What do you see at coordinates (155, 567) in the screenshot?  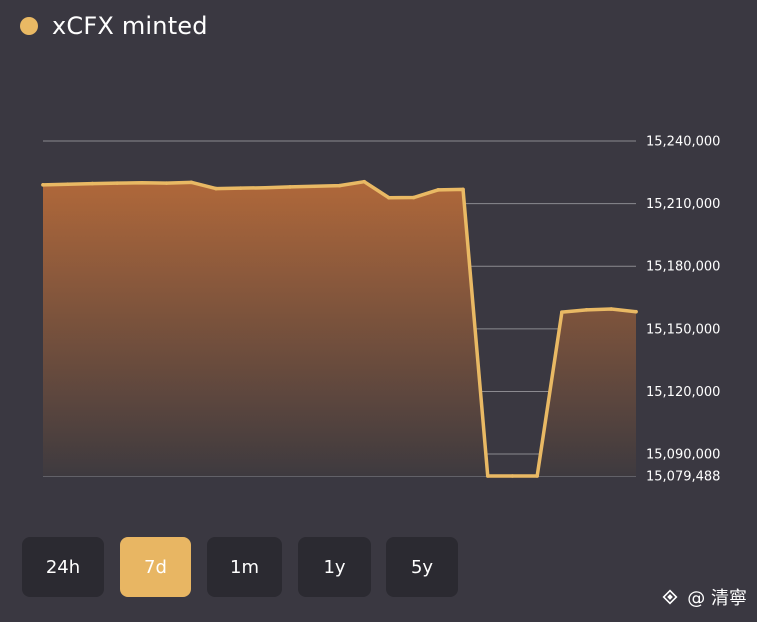 I see `range-button-7d: 7d` at bounding box center [155, 567].